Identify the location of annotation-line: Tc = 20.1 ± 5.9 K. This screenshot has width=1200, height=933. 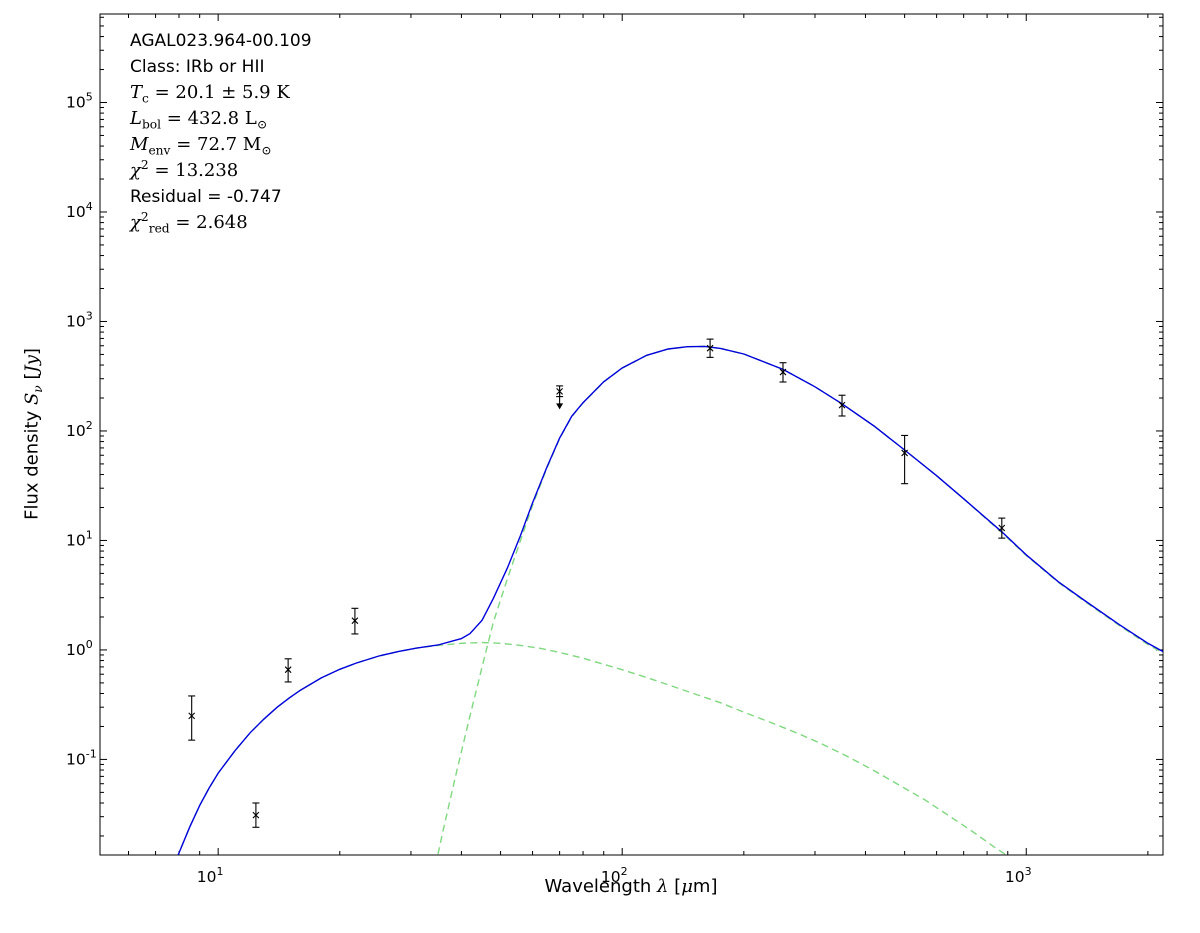
(210, 94).